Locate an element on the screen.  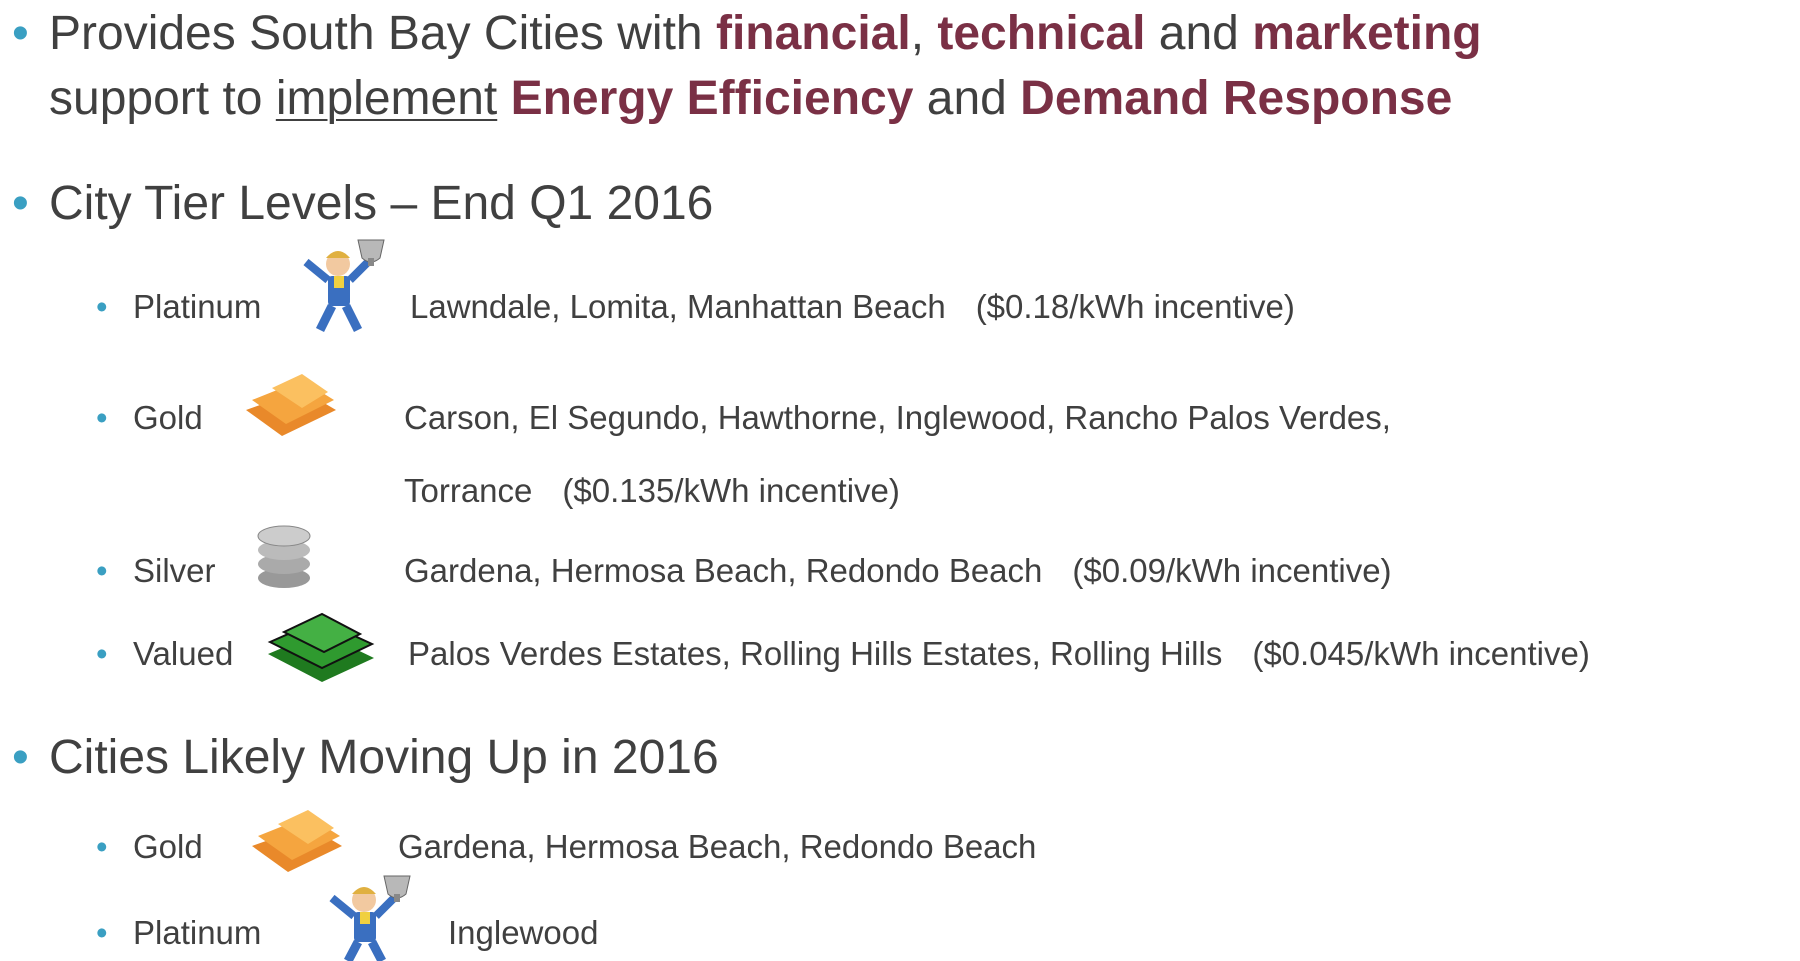
incentive: ($0.18/kWh incentive) is located at coordinates (1135, 306).